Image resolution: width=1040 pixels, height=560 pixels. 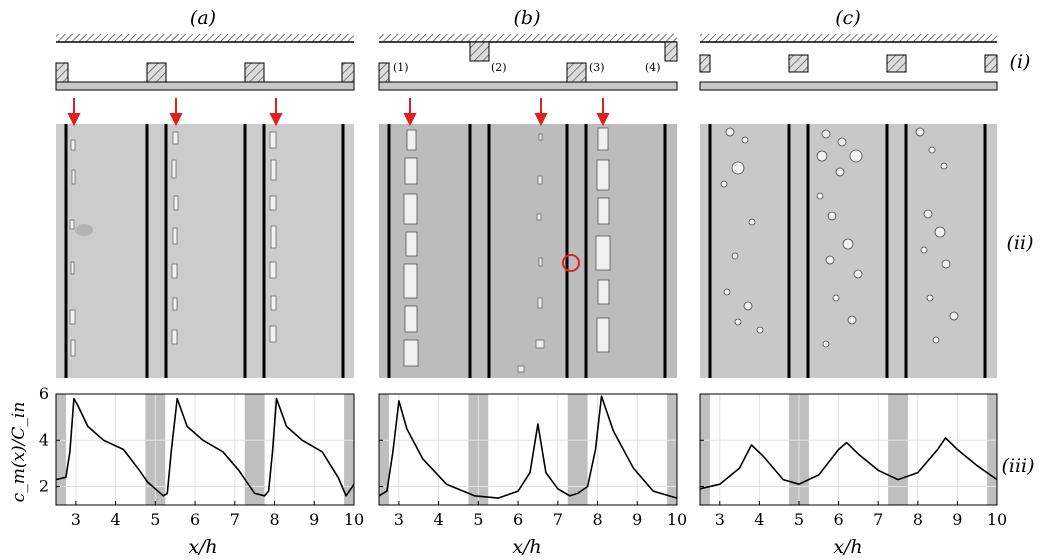 What do you see at coordinates (499, 67) in the screenshot?
I see `block-label-2: (2)` at bounding box center [499, 67].